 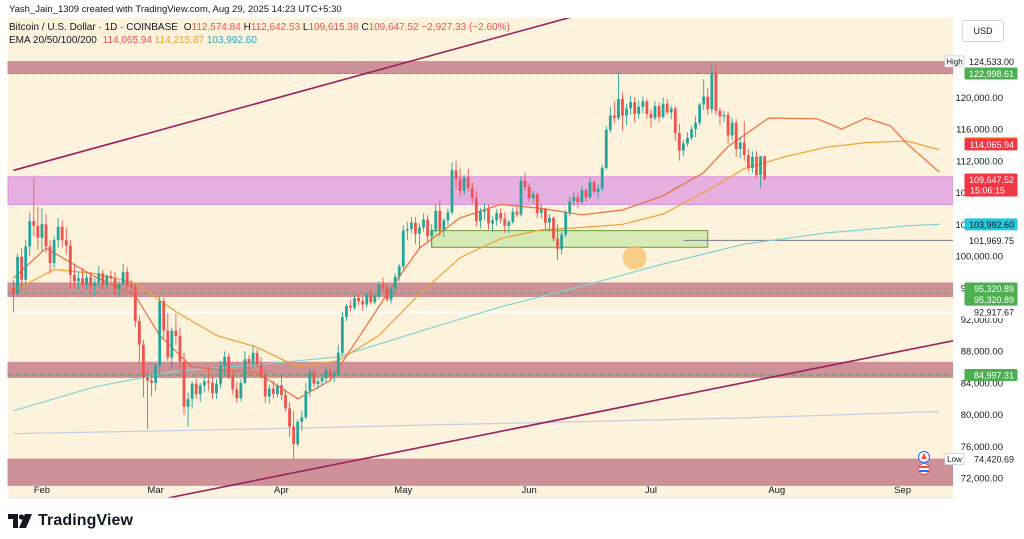 I want to click on y-tick-label: 72,000.00, so click(x=982, y=479).